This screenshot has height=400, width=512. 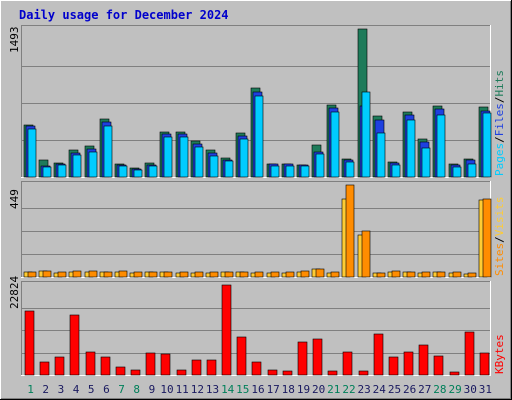 What do you see at coordinates (228, 389) in the screenshot?
I see `x-tick-label-day-14: 14` at bounding box center [228, 389].